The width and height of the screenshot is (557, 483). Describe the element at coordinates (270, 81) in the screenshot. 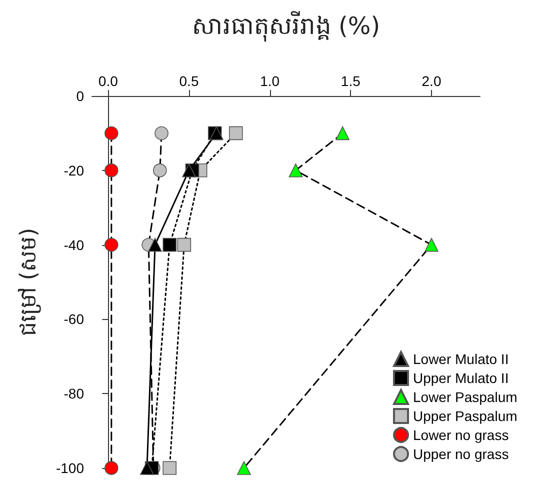

I see `x-tick-label: 1.0` at that location.